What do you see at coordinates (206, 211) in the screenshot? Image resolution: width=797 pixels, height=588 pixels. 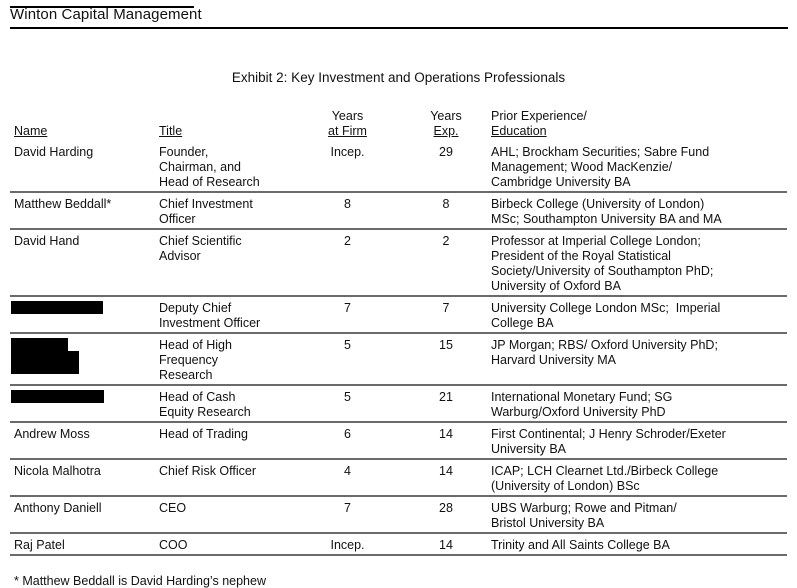 I see `title-cell: Chief Investment Officer` at bounding box center [206, 211].